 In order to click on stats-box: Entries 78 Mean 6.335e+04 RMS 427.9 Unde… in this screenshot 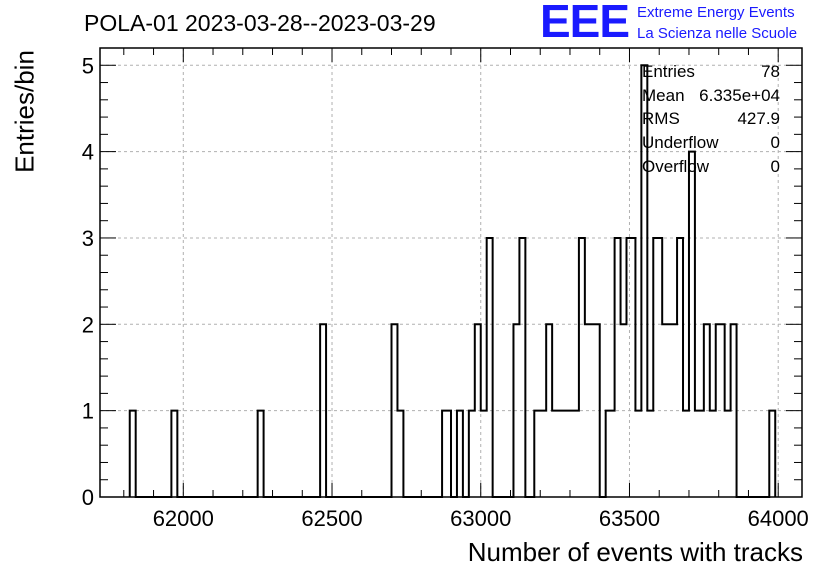, I will do `click(711, 119)`.